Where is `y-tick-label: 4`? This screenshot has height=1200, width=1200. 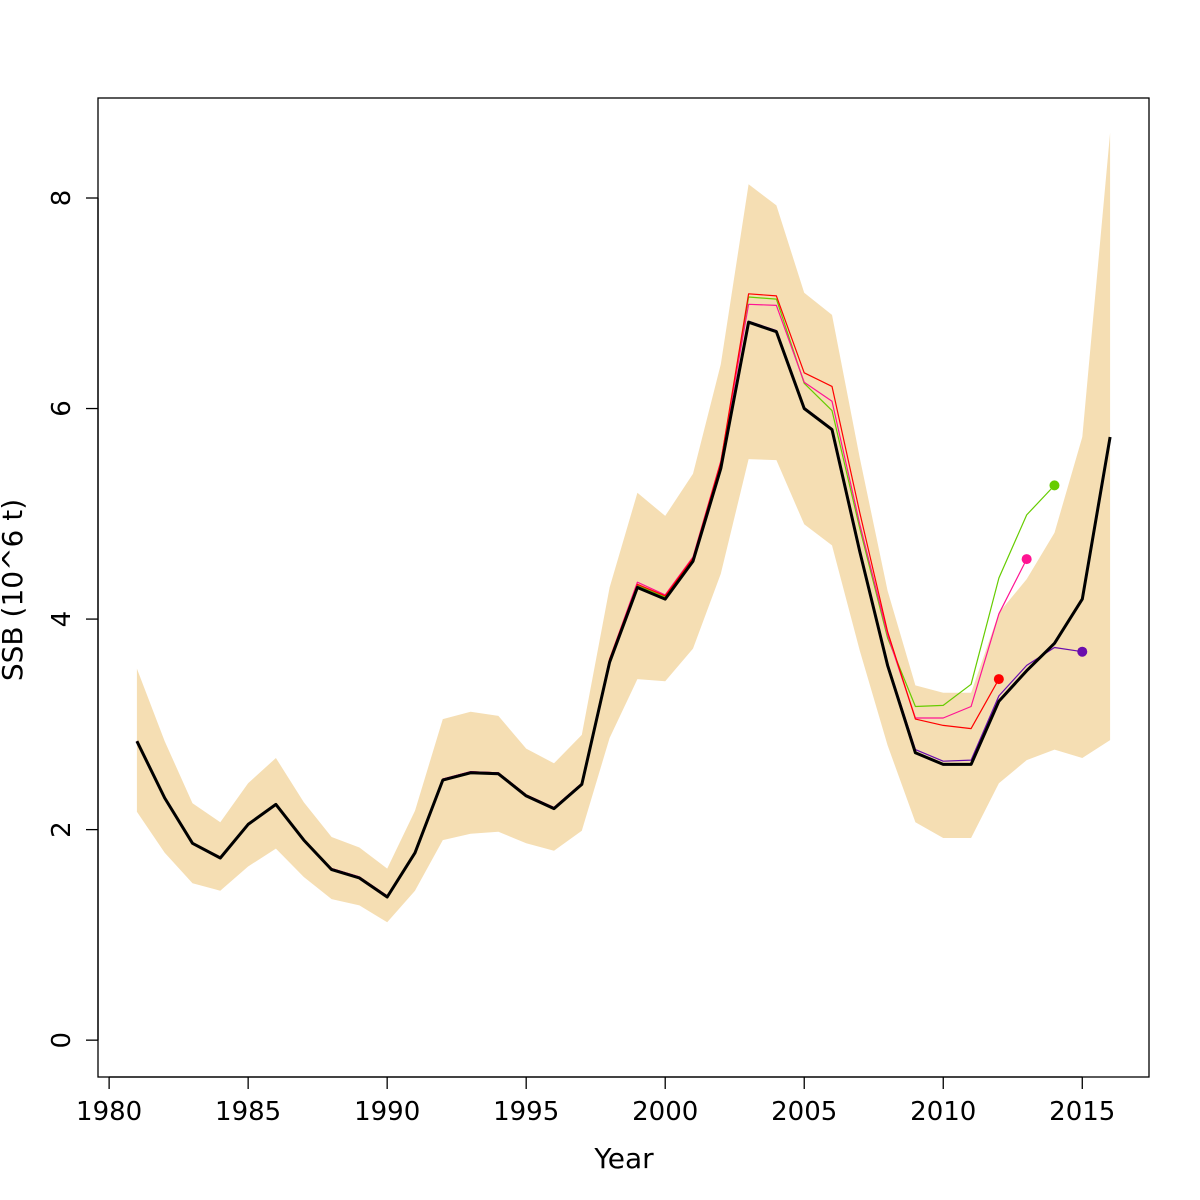
y-tick-label: 4 is located at coordinates (62, 619).